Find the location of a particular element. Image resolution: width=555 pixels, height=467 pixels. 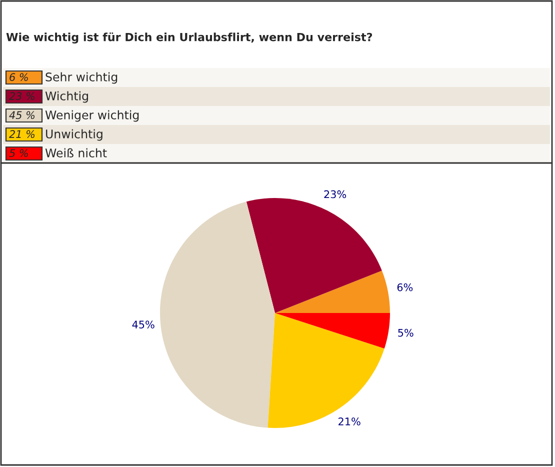

data-label: 21% is located at coordinates (349, 422).